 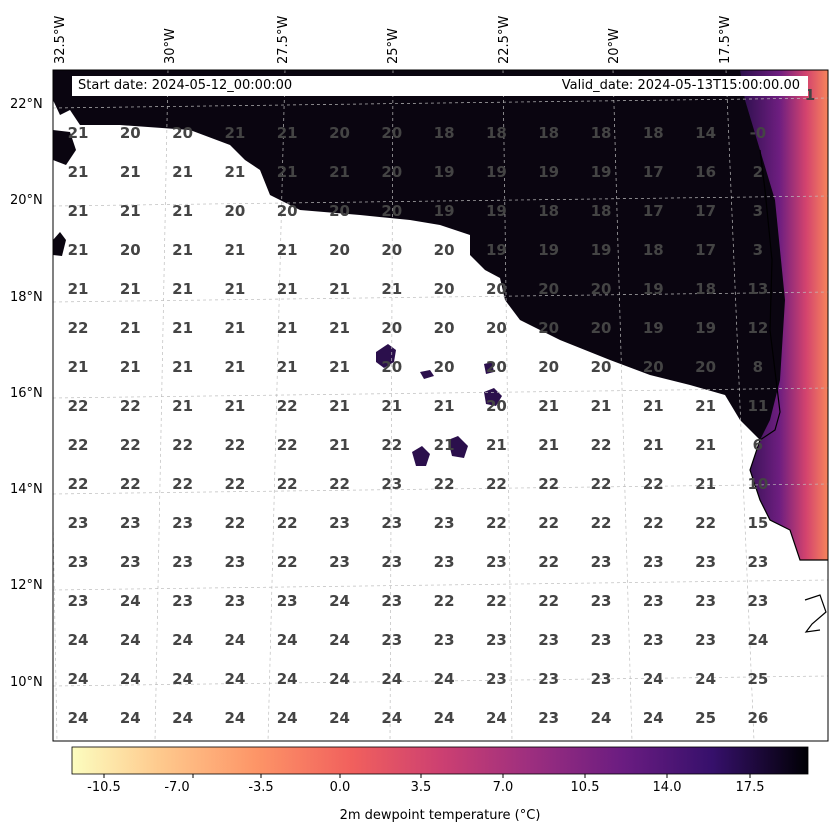 What do you see at coordinates (758, 211) in the screenshot?
I see `grid-value: 3` at bounding box center [758, 211].